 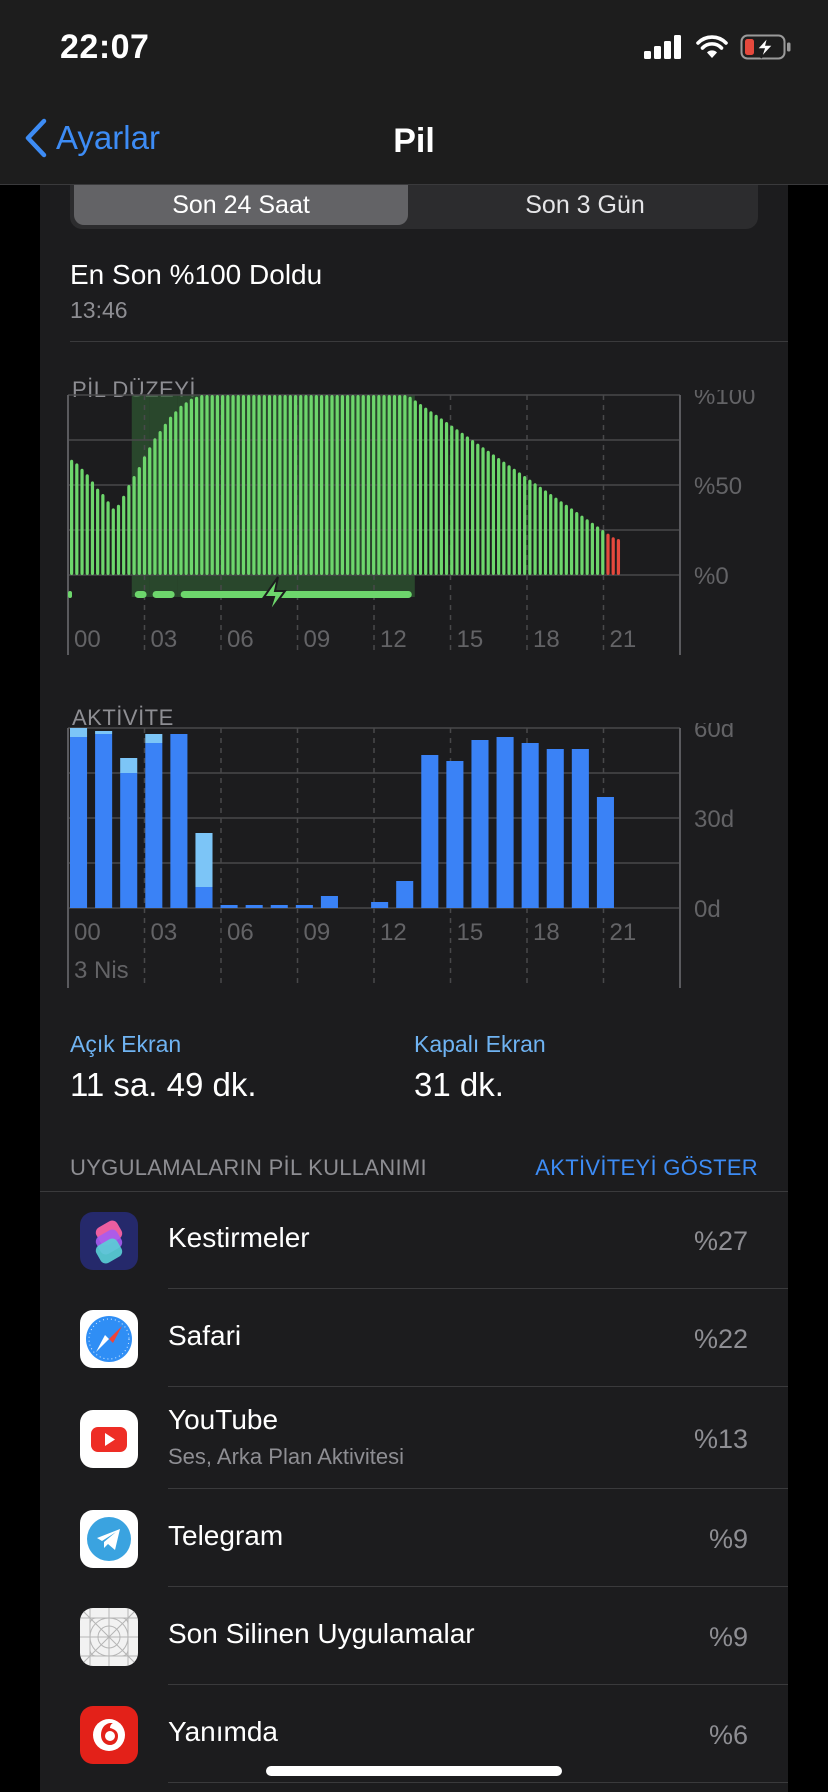 What do you see at coordinates (99, 310) in the screenshot?
I see `last-full-charge-time: 13:46` at bounding box center [99, 310].